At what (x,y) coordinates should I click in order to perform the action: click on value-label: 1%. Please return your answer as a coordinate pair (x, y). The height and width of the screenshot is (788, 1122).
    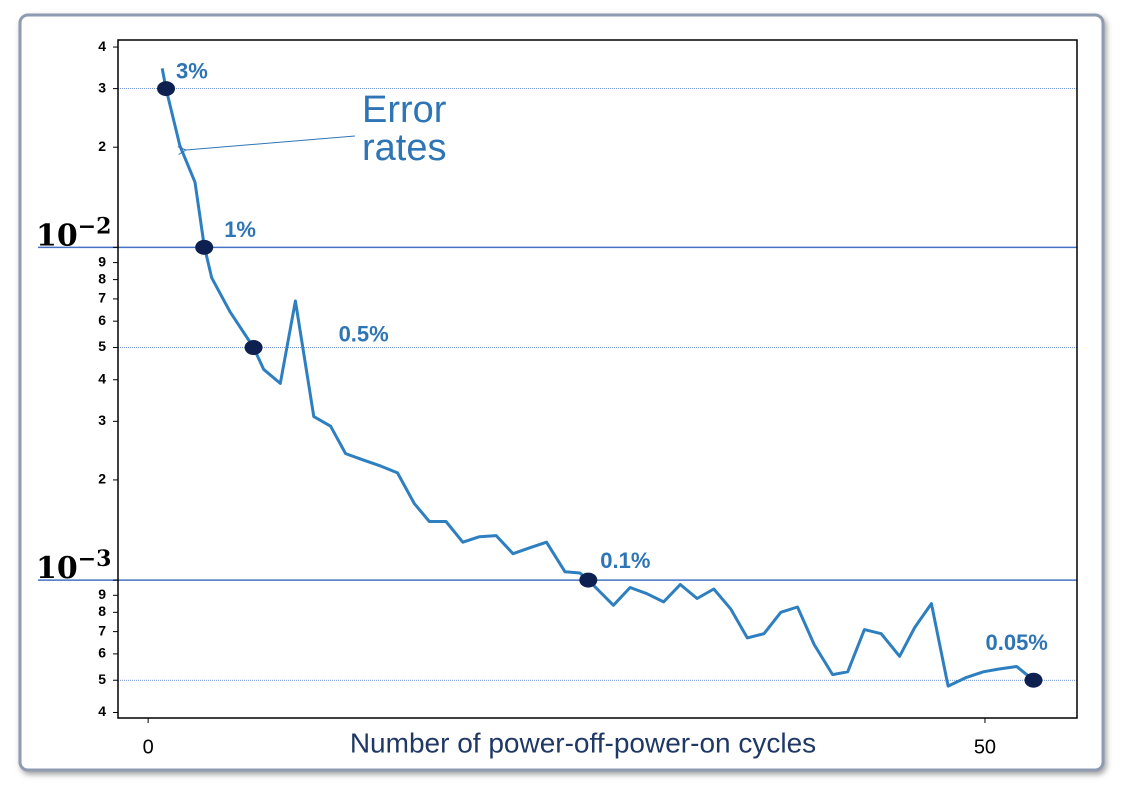
    Looking at the image, I should click on (240, 229).